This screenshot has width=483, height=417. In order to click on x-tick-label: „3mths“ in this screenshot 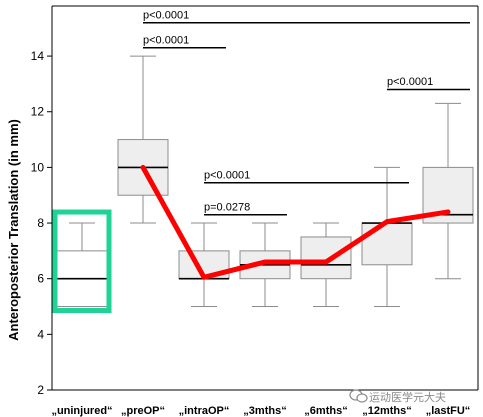, I will do `click(264, 411)`.